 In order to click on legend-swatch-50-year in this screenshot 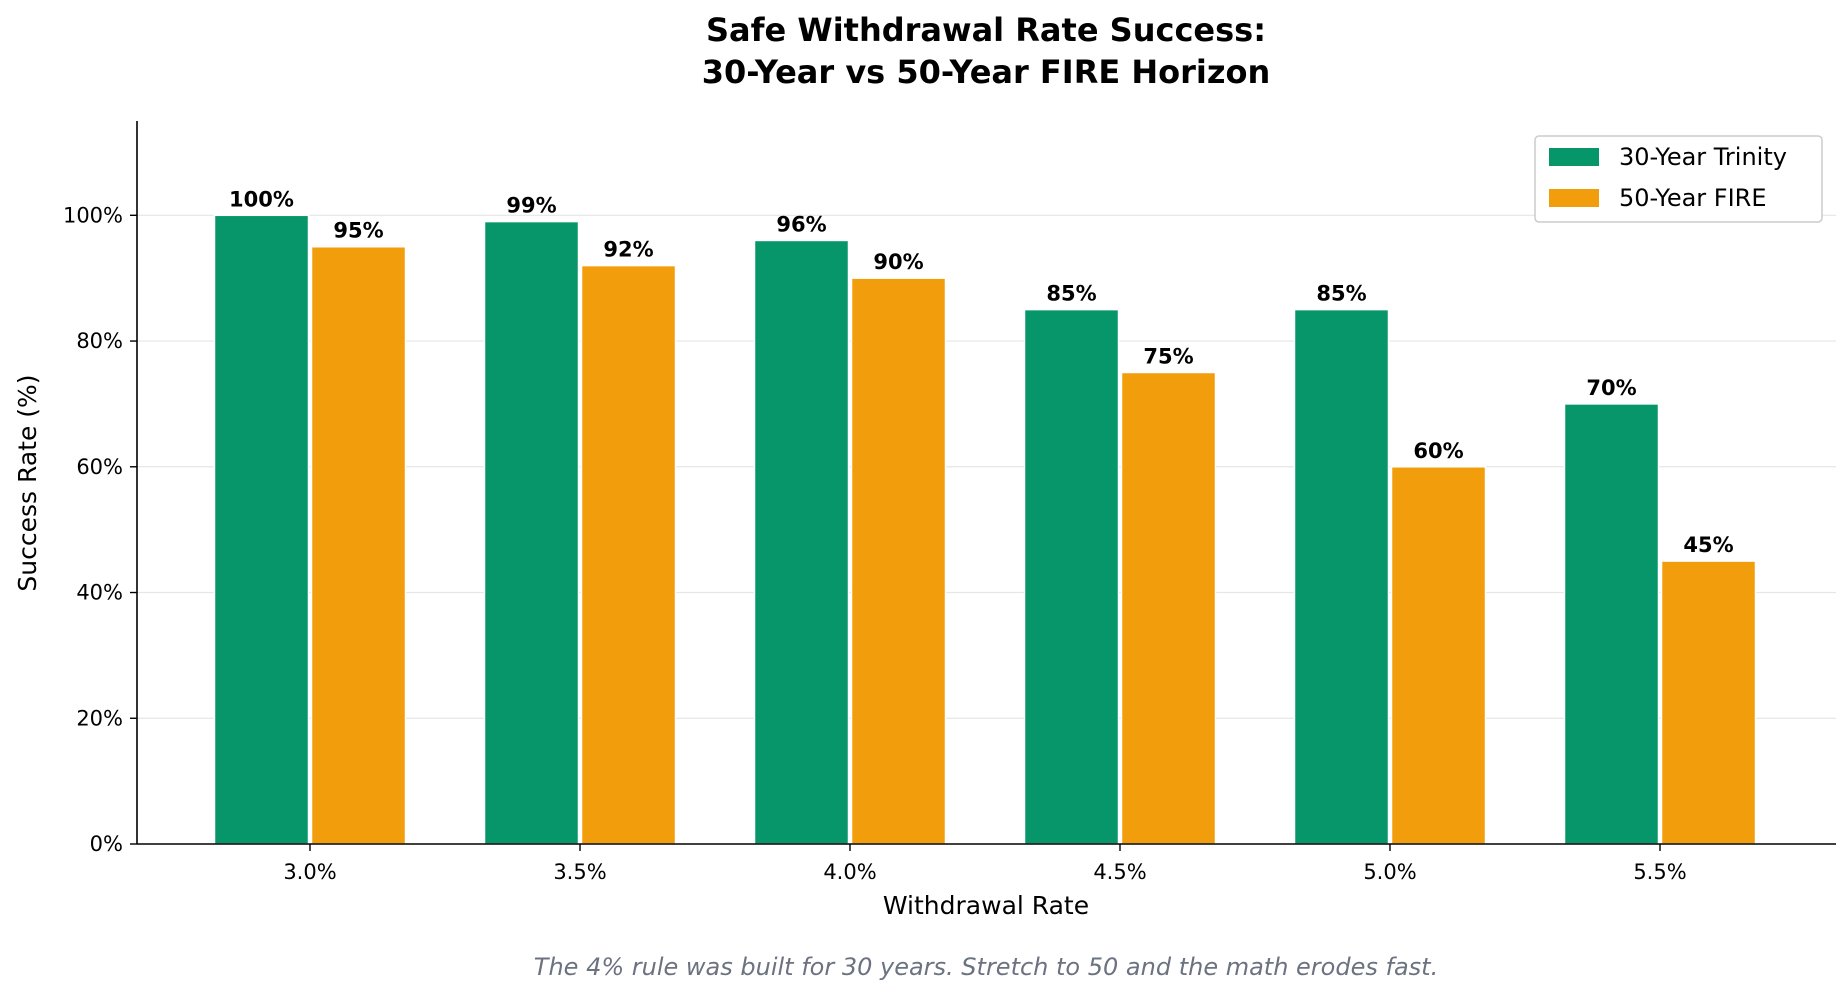, I will do `click(1574, 198)`.